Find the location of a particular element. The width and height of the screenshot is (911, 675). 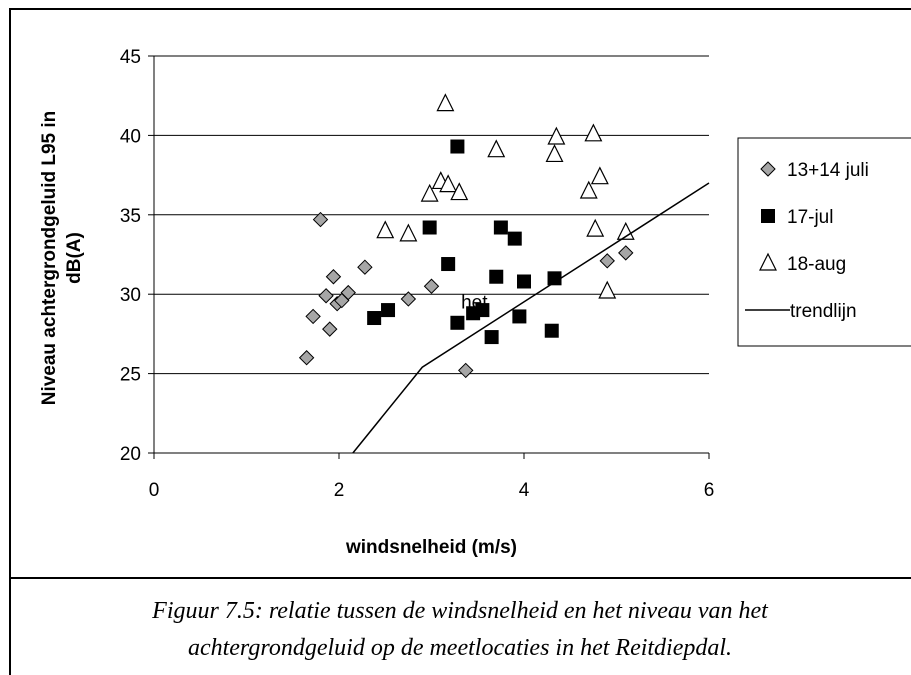

x-tick-label: 2 is located at coordinates (339, 490).